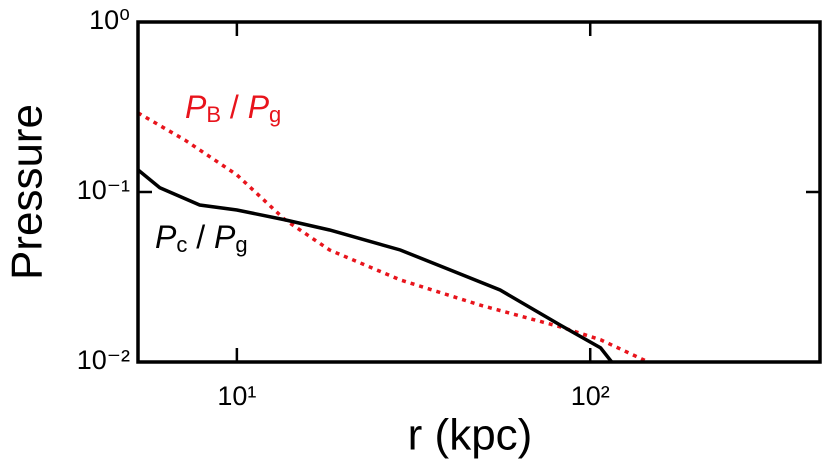 This screenshot has height=470, width=830. I want to click on y-axis-label: Pressure, so click(27, 192).